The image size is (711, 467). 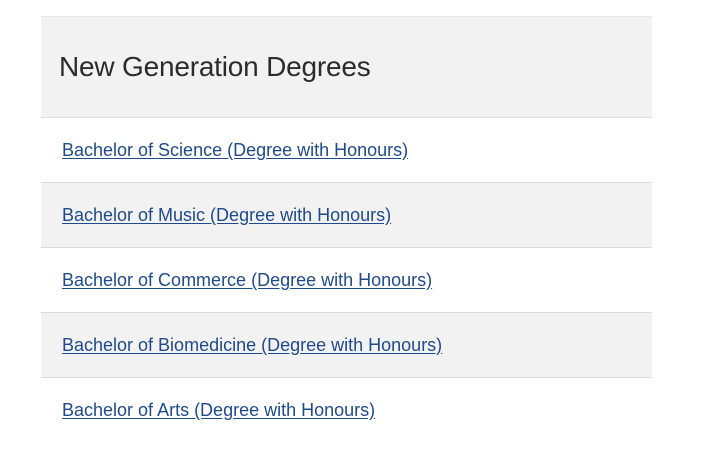 I want to click on degree-link-music: Bachelor of Music (Degree with Honours), so click(x=227, y=214).